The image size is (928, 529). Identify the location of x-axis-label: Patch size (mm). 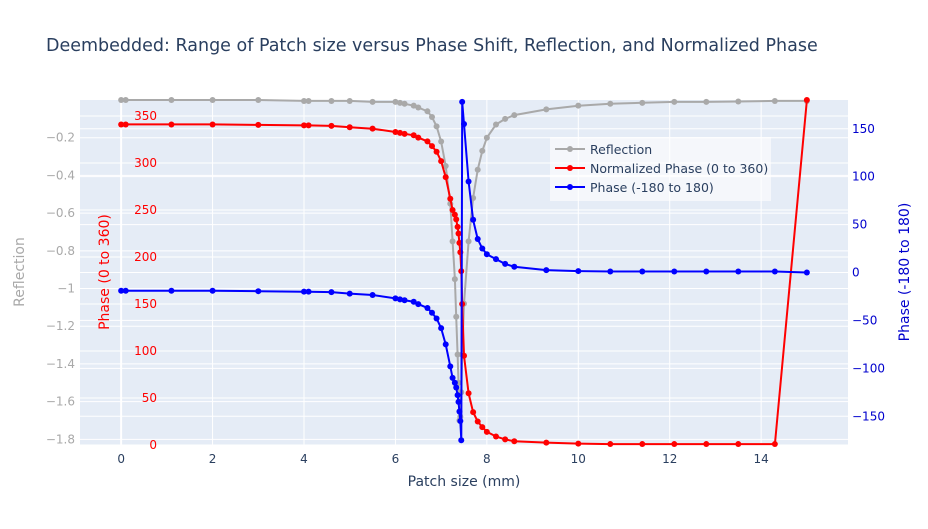
(464, 482).